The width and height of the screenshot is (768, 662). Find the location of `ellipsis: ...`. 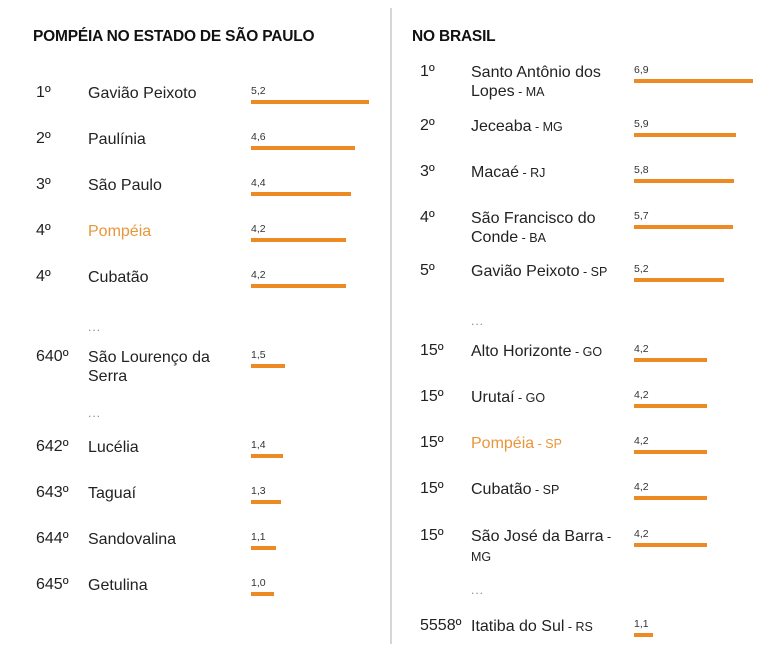

ellipsis: ... is located at coordinates (478, 321).